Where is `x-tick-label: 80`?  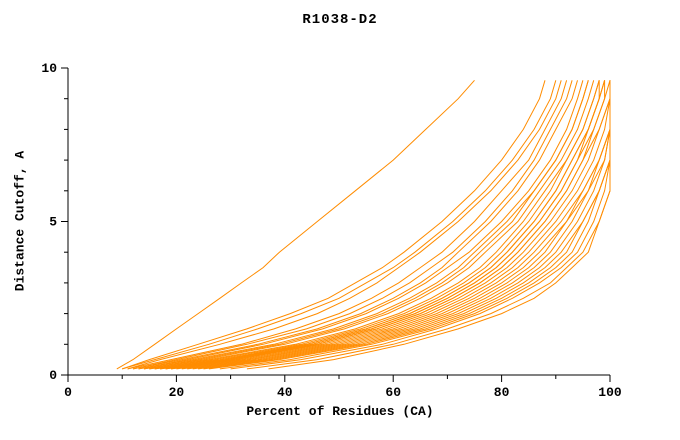 x-tick-label: 80 is located at coordinates (502, 392).